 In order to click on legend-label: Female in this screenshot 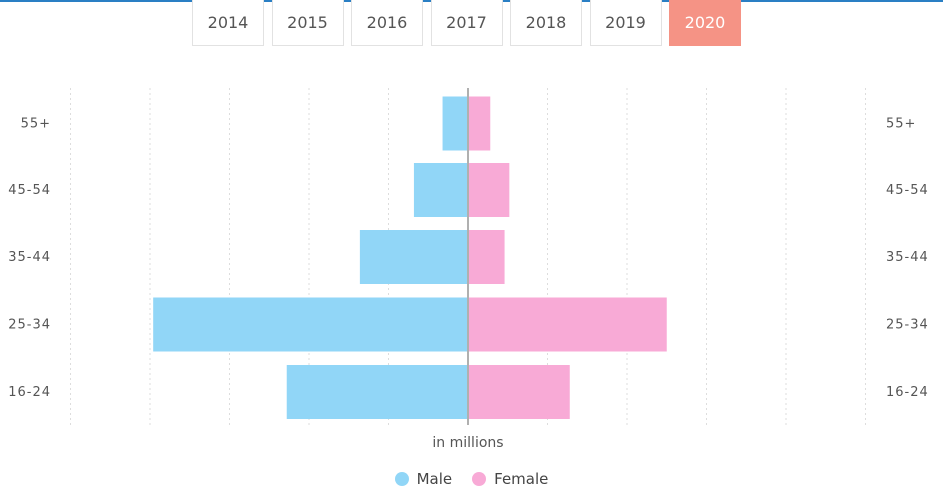, I will do `click(521, 479)`.